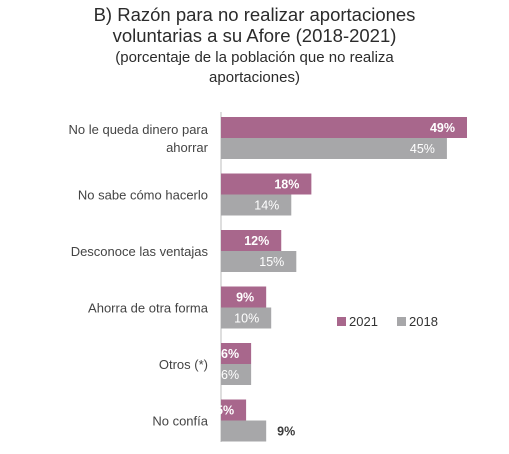  Describe the element at coordinates (363, 321) in the screenshot. I see `legend-label-2021: 2021` at that location.